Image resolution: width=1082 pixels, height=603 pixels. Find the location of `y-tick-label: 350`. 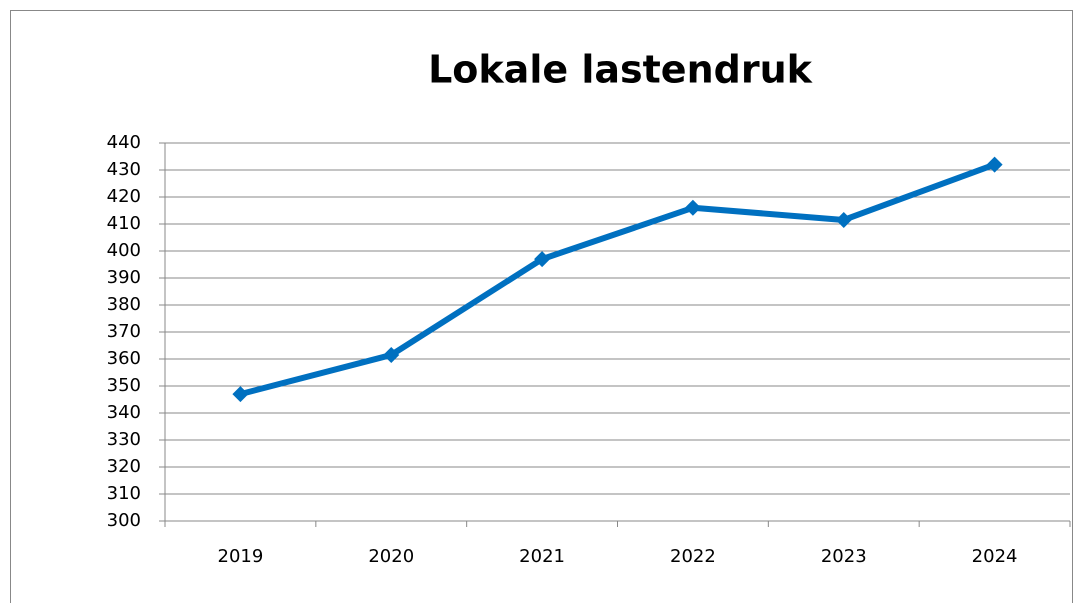

y-tick-label: 350 is located at coordinates (124, 385).